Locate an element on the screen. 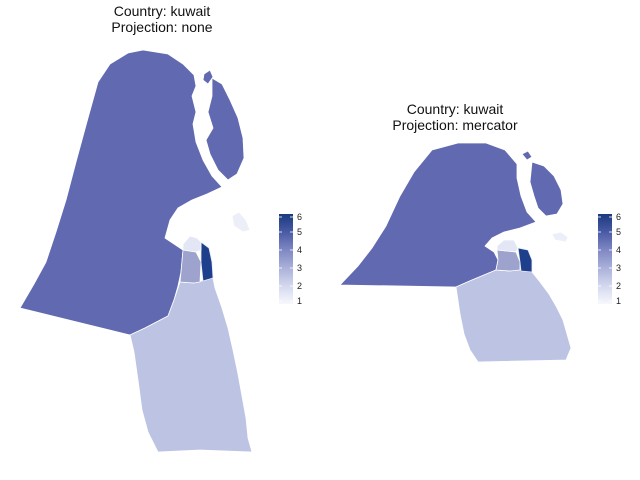  legend-2-colorbar is located at coordinates (605, 259).